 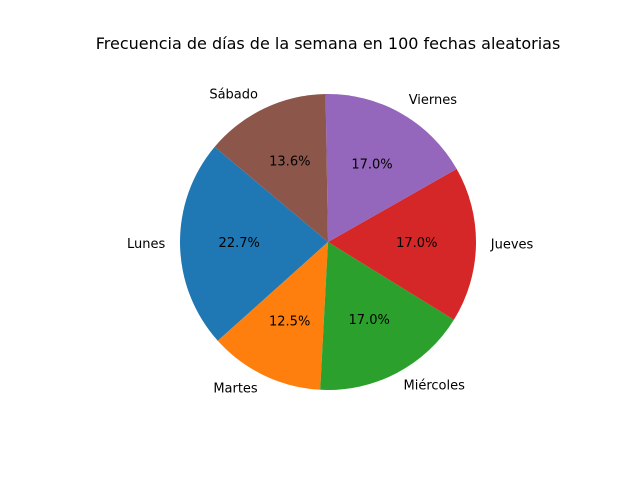 I want to click on pie-slice-miercoles, so click(x=387, y=316).